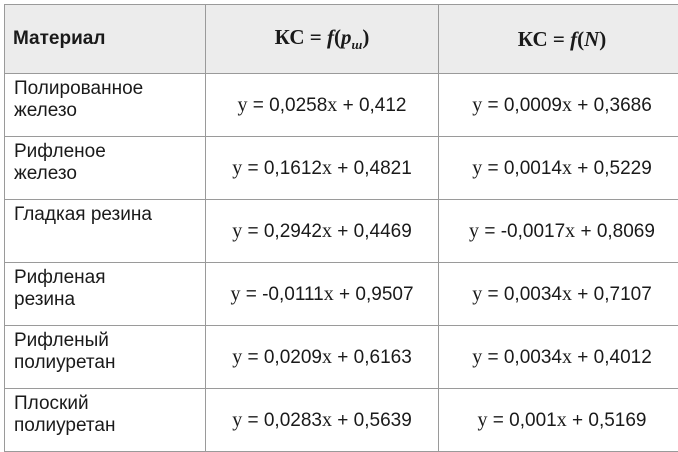 The width and height of the screenshot is (678, 452). What do you see at coordinates (533, 105) in the screenshot?
I see `coef-a: 0,0009` at bounding box center [533, 105].